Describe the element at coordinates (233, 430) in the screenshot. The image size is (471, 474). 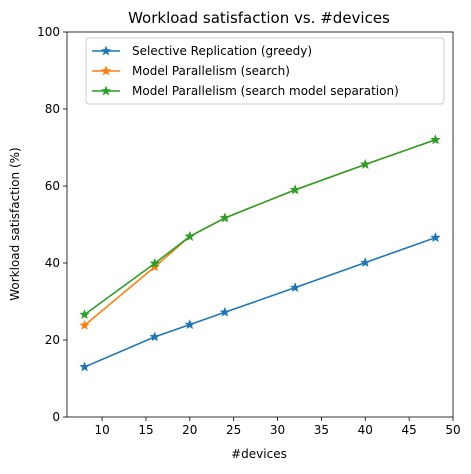
I see `x-tick-label: 25` at that location.